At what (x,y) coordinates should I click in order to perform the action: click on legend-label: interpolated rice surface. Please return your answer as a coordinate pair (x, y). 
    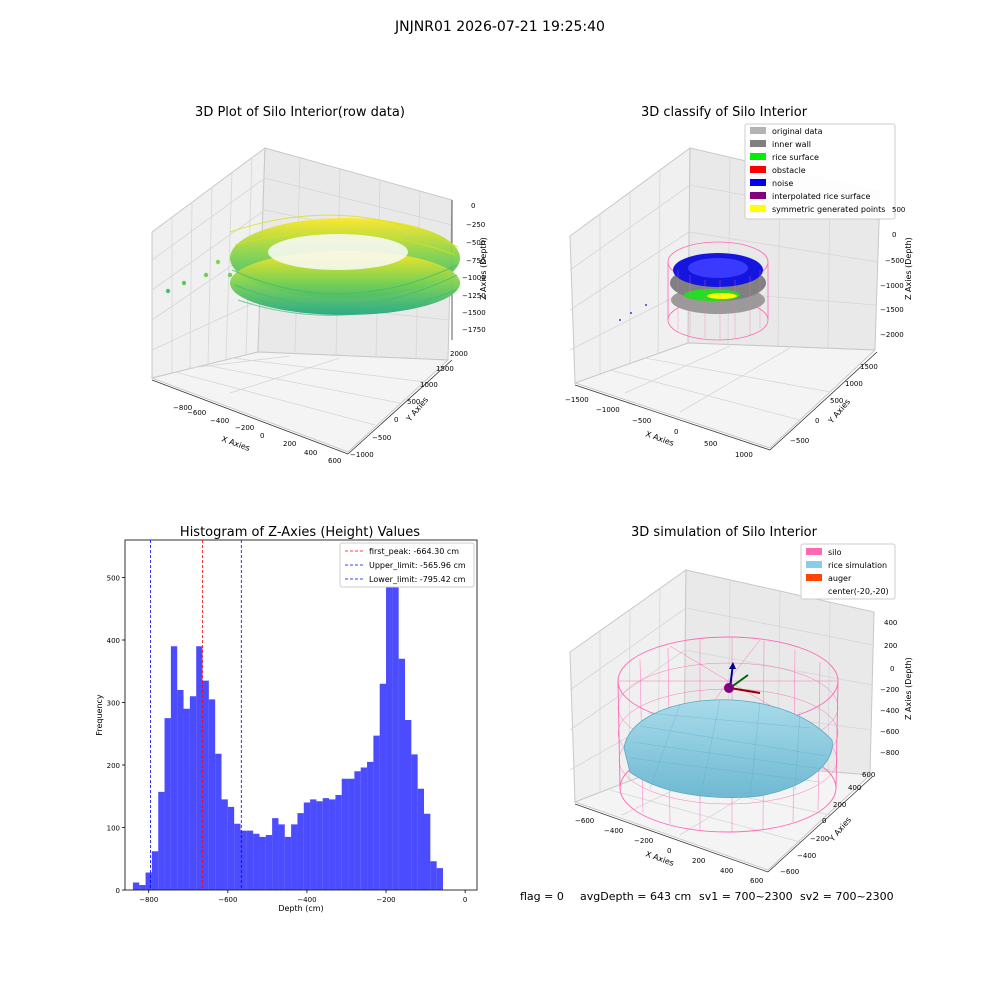
    Looking at the image, I should click on (821, 196).